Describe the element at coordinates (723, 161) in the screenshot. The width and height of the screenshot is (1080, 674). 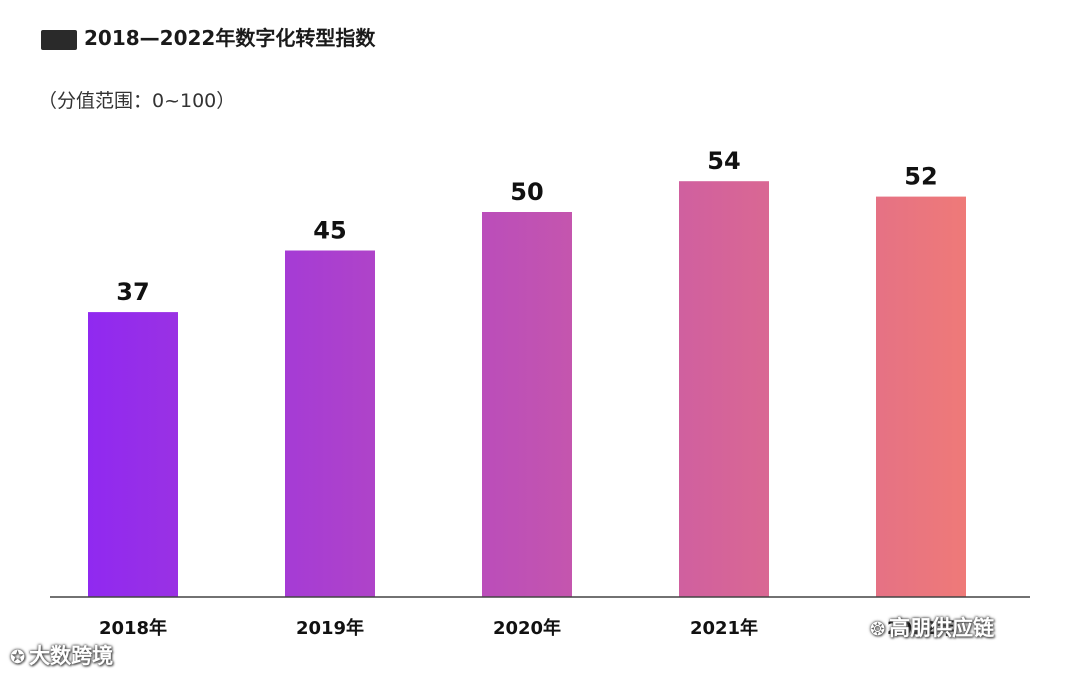
I see `value-label-3: 54` at that location.